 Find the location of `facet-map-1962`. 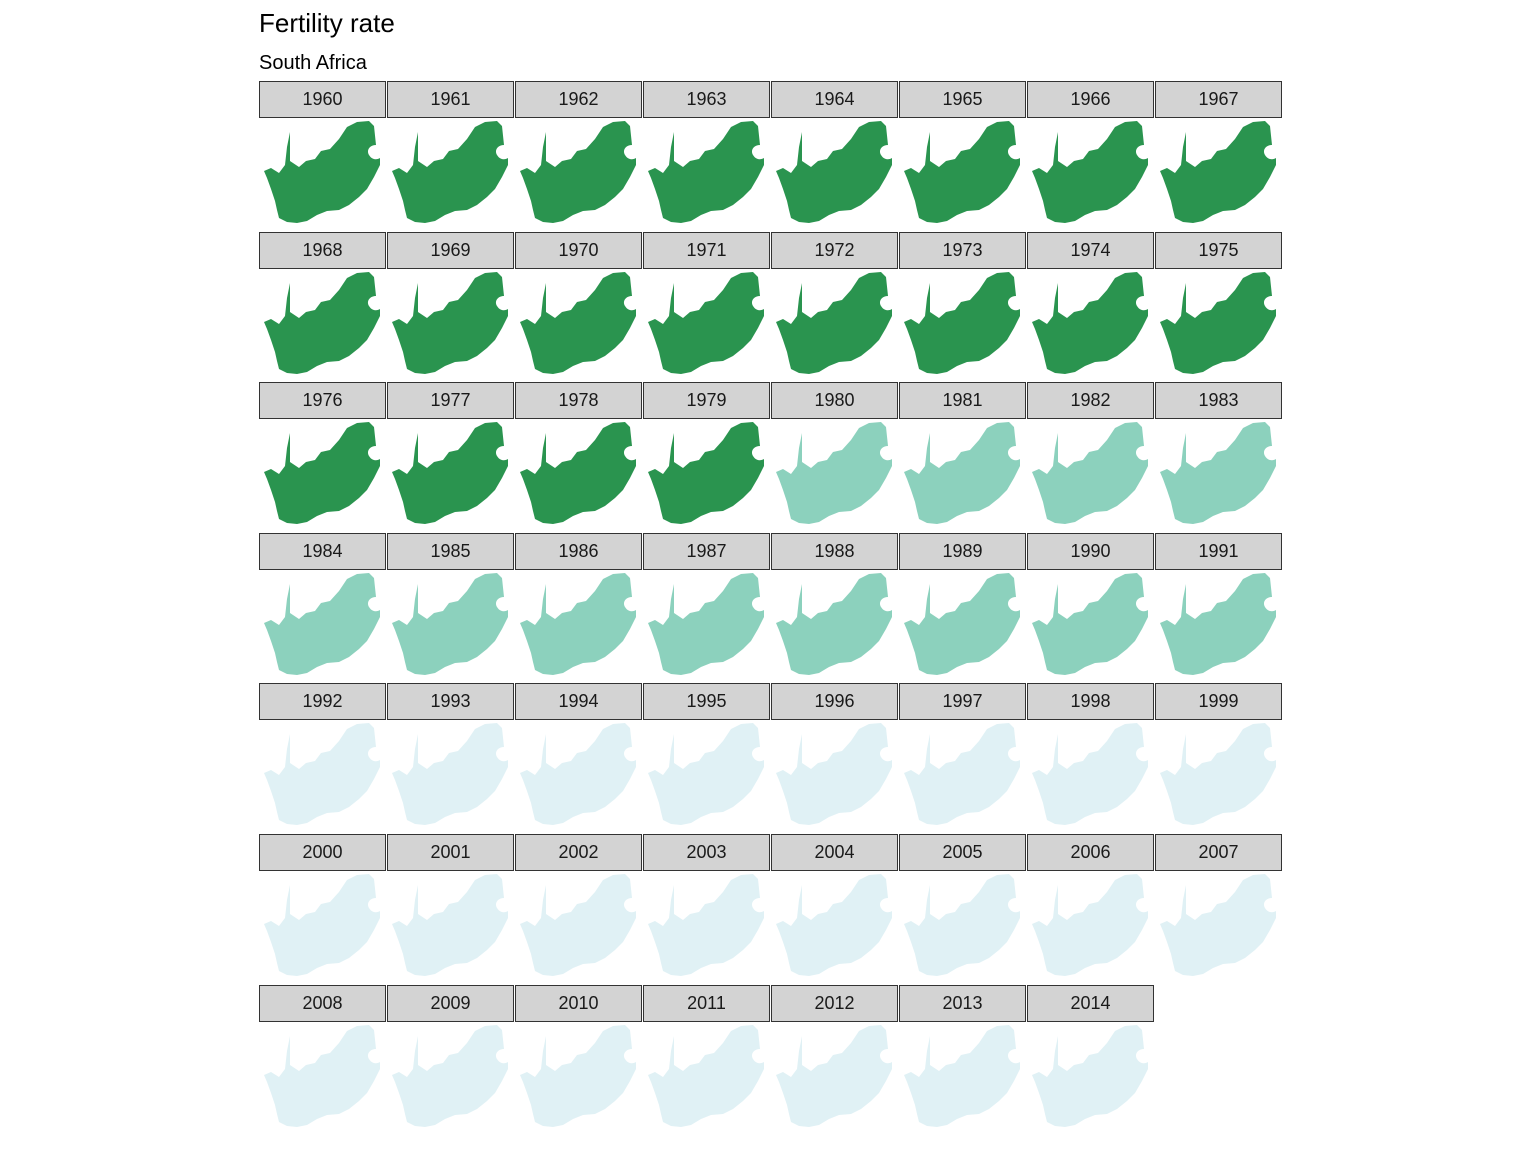

facet-map-1962 is located at coordinates (578, 172).